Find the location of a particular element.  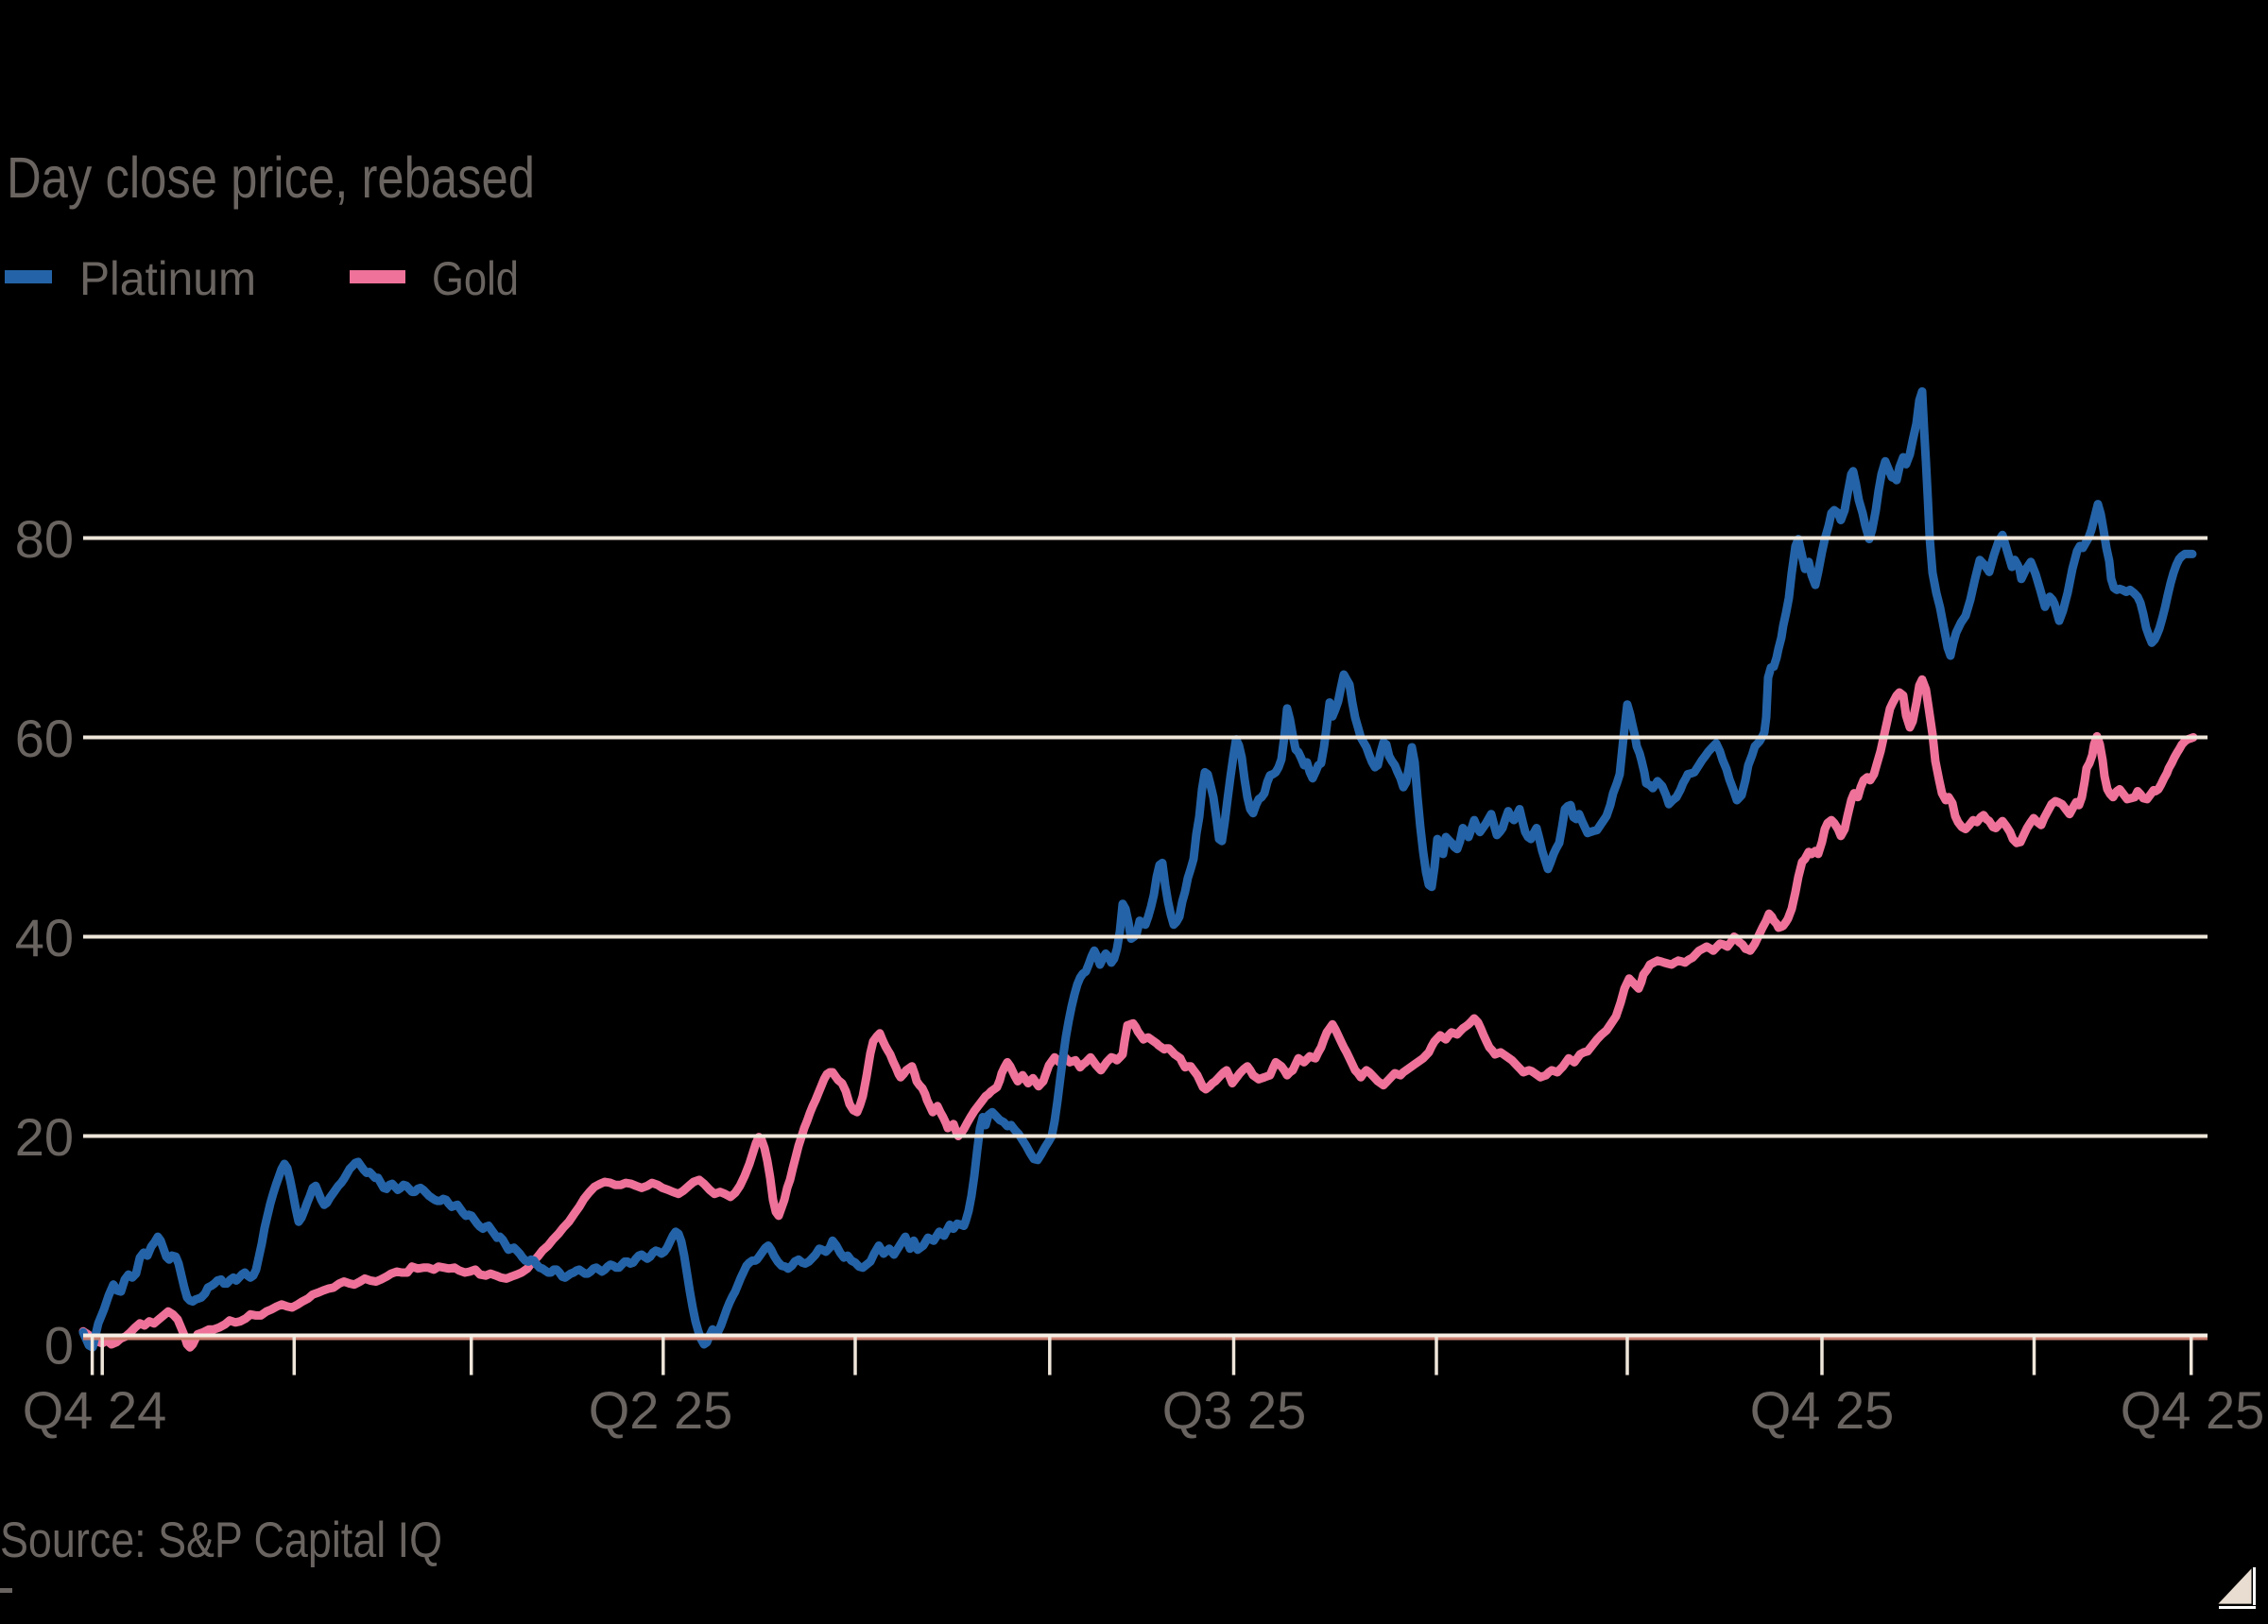

svg-text: Q2 25 is located at coordinates (661, 1410).